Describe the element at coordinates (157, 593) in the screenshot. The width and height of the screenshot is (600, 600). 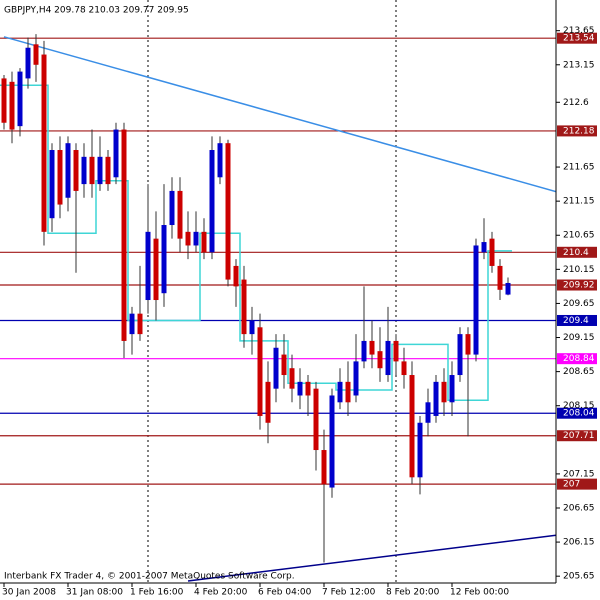
I see `x-tick-label: 1 Feb 16:00` at that location.